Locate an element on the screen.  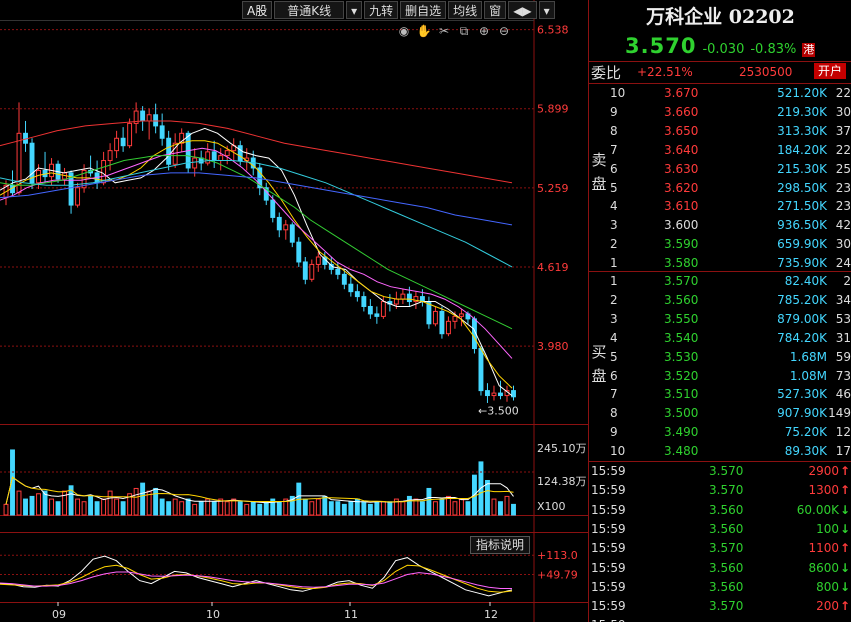
bid-level: 1 is located at coordinates (614, 281).